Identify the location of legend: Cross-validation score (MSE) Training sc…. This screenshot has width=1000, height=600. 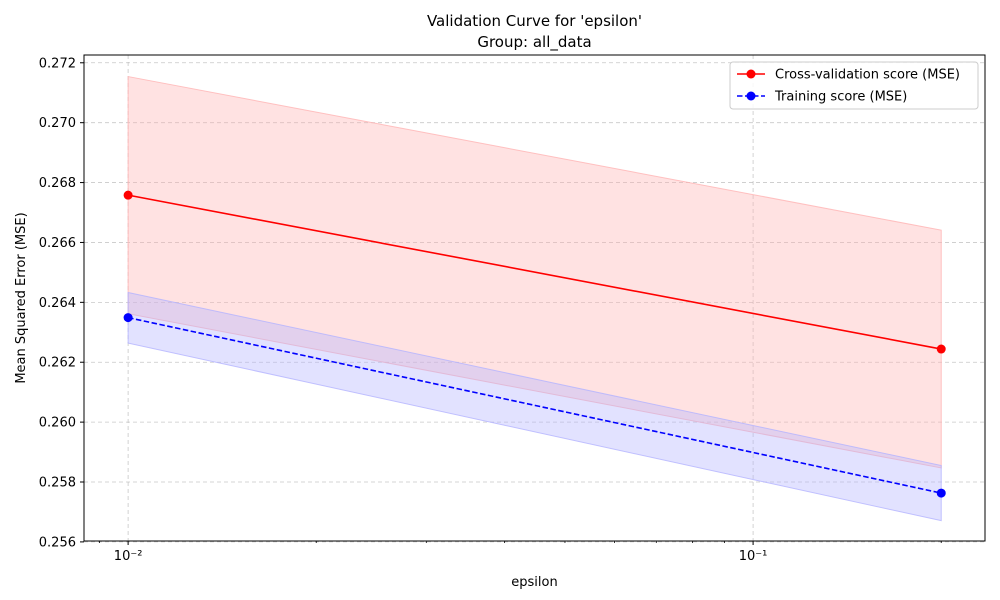
(854, 85).